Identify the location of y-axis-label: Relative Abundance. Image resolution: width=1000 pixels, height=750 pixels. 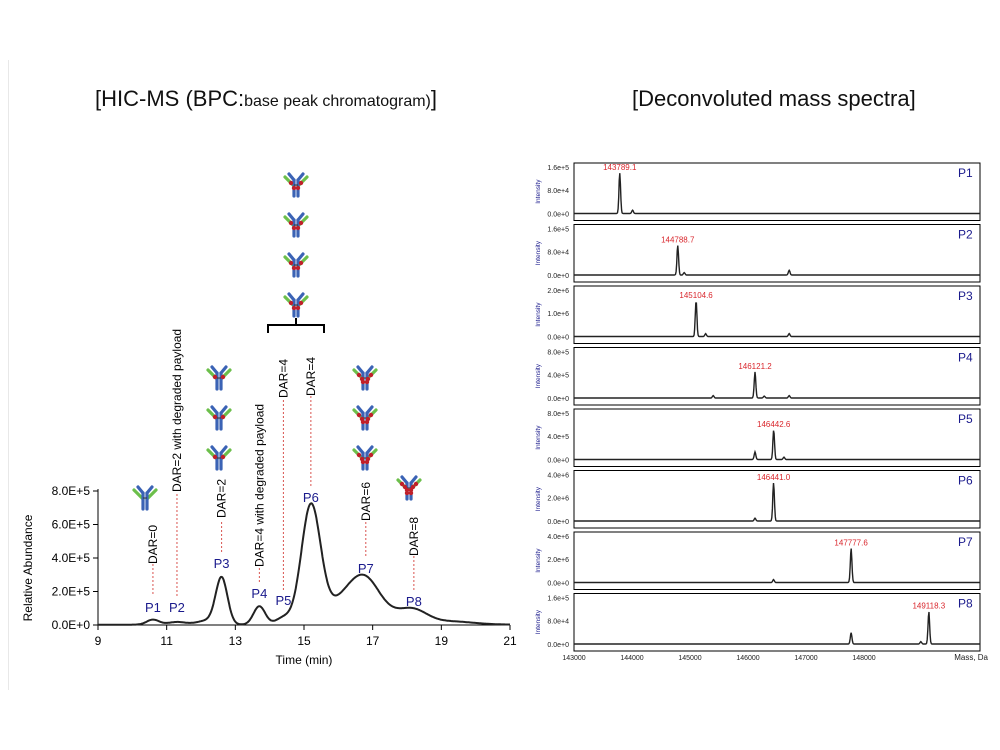
(28, 567).